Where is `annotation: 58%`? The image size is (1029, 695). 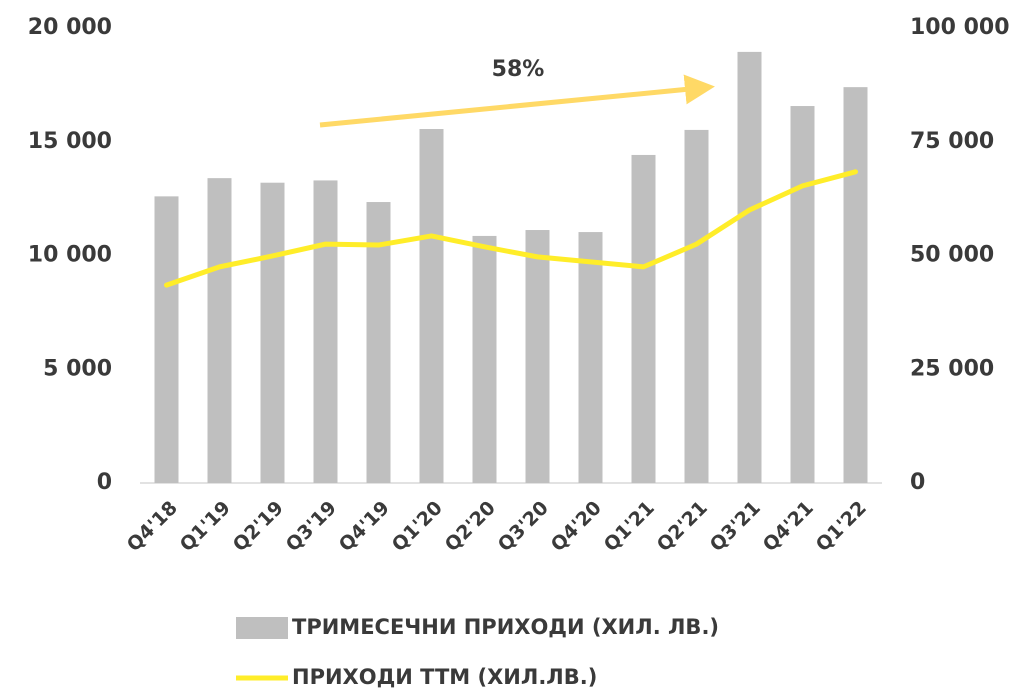 annotation: 58% is located at coordinates (518, 69).